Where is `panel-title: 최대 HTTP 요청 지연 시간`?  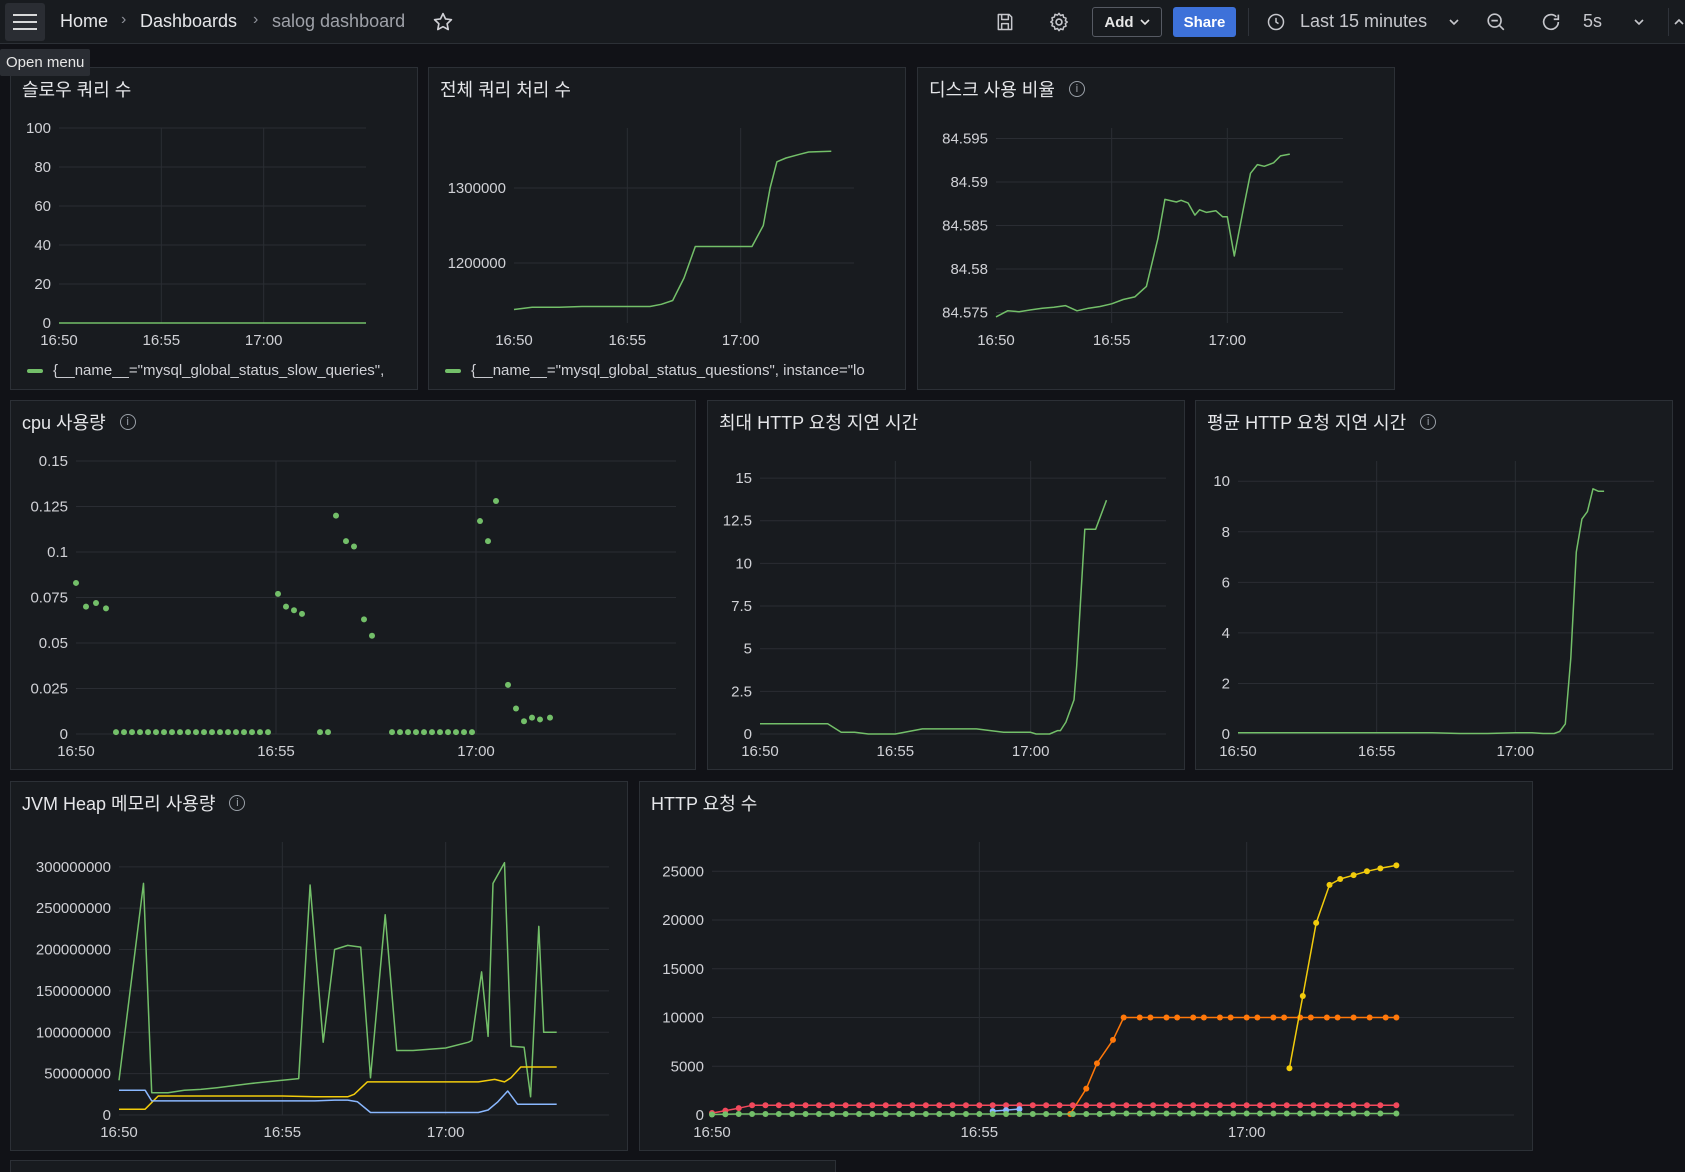 panel-title: 최대 HTTP 요청 지연 시간 is located at coordinates (818, 422).